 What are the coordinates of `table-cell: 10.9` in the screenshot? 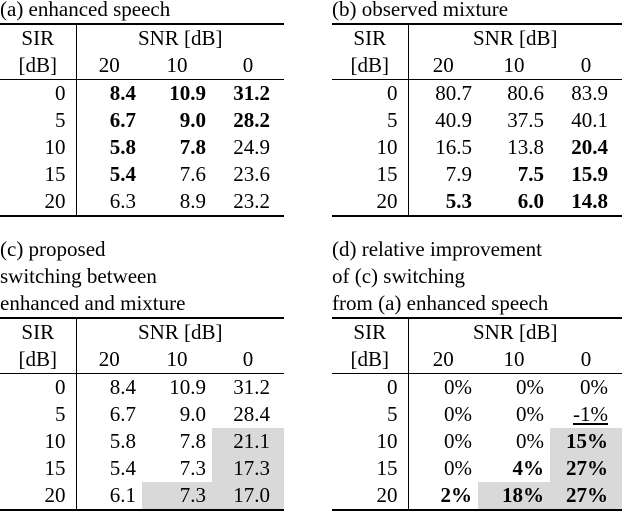 It's located at (177, 93).